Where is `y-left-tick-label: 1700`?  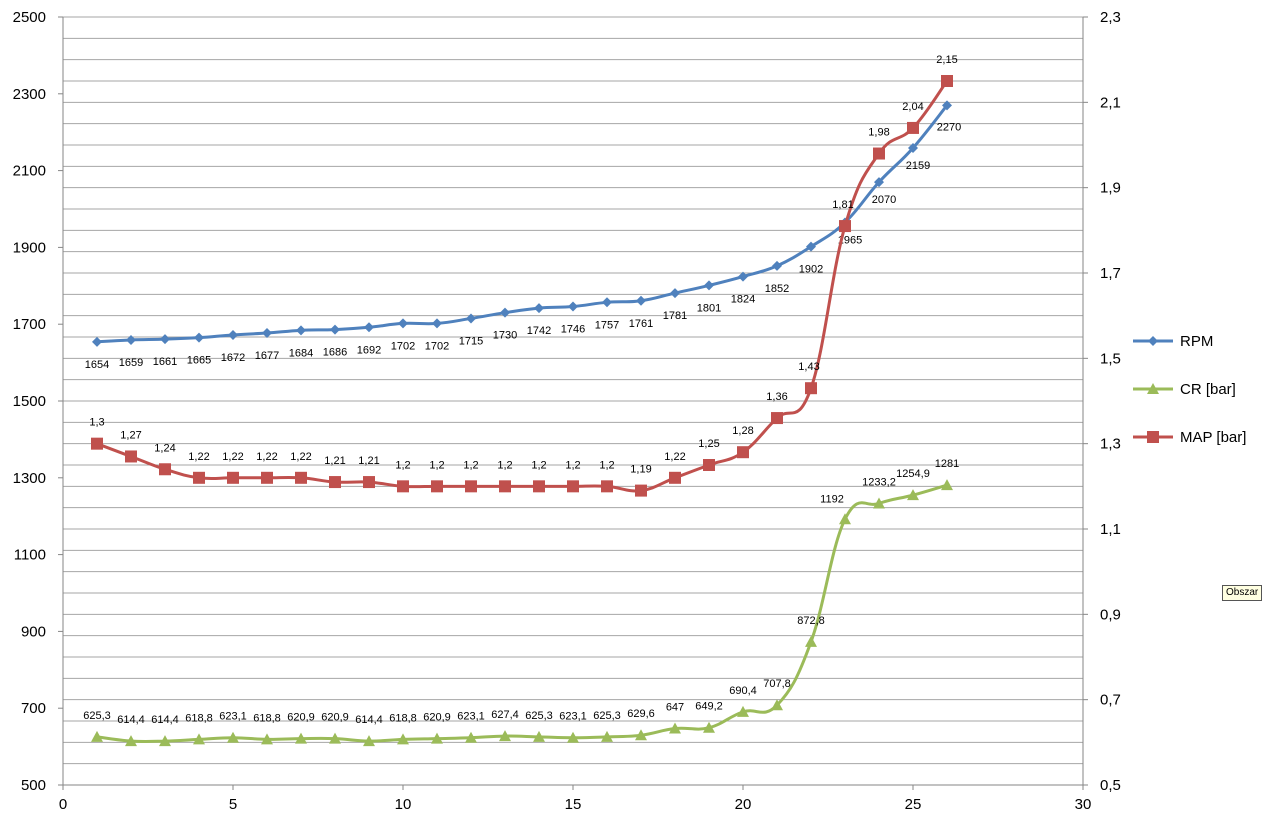
y-left-tick-label: 1700 is located at coordinates (29, 324).